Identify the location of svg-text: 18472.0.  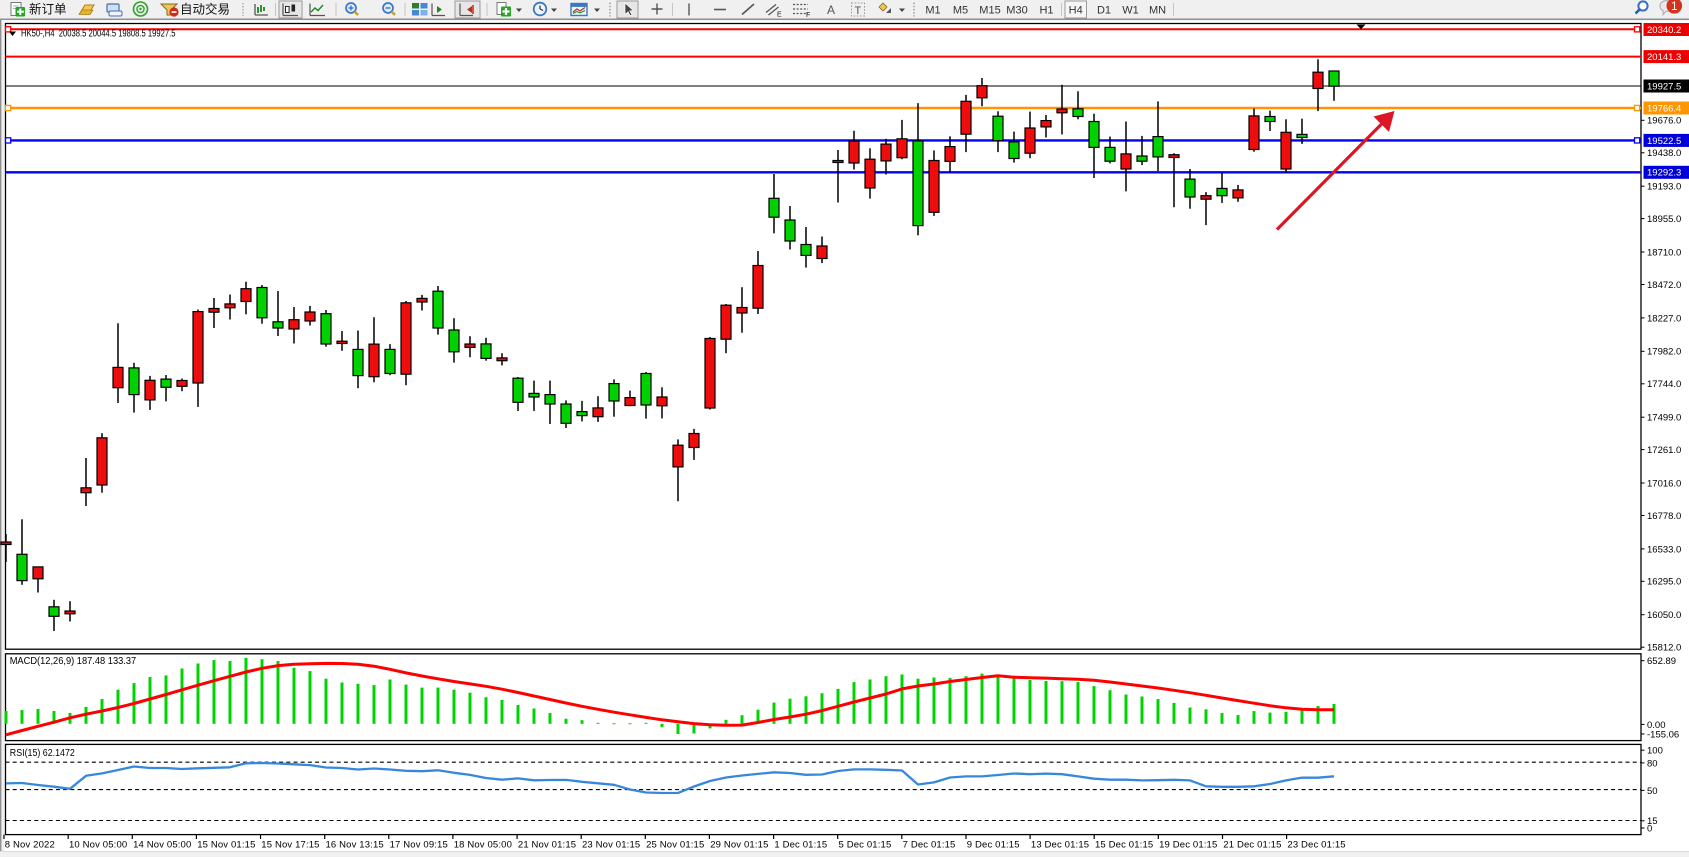
(1664, 285).